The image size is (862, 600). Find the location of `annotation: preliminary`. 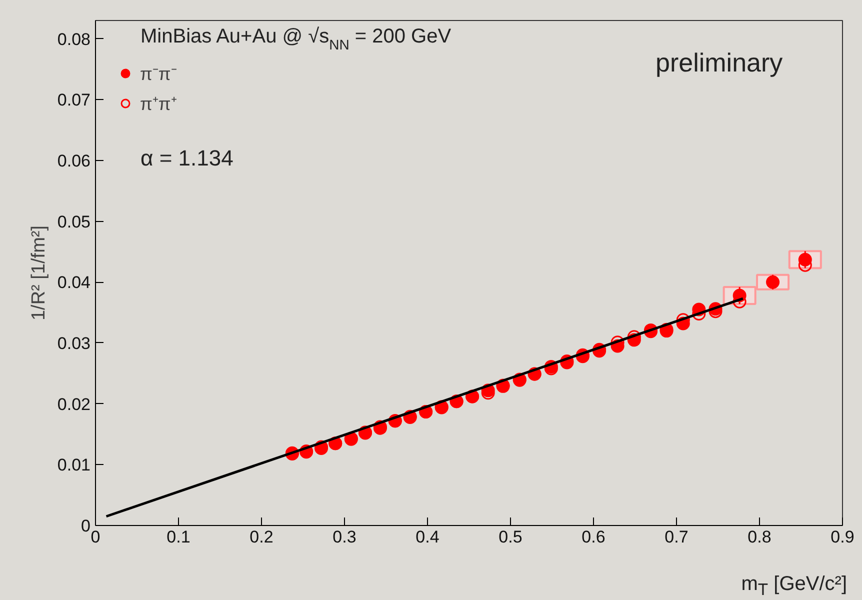

annotation: preliminary is located at coordinates (719, 63).